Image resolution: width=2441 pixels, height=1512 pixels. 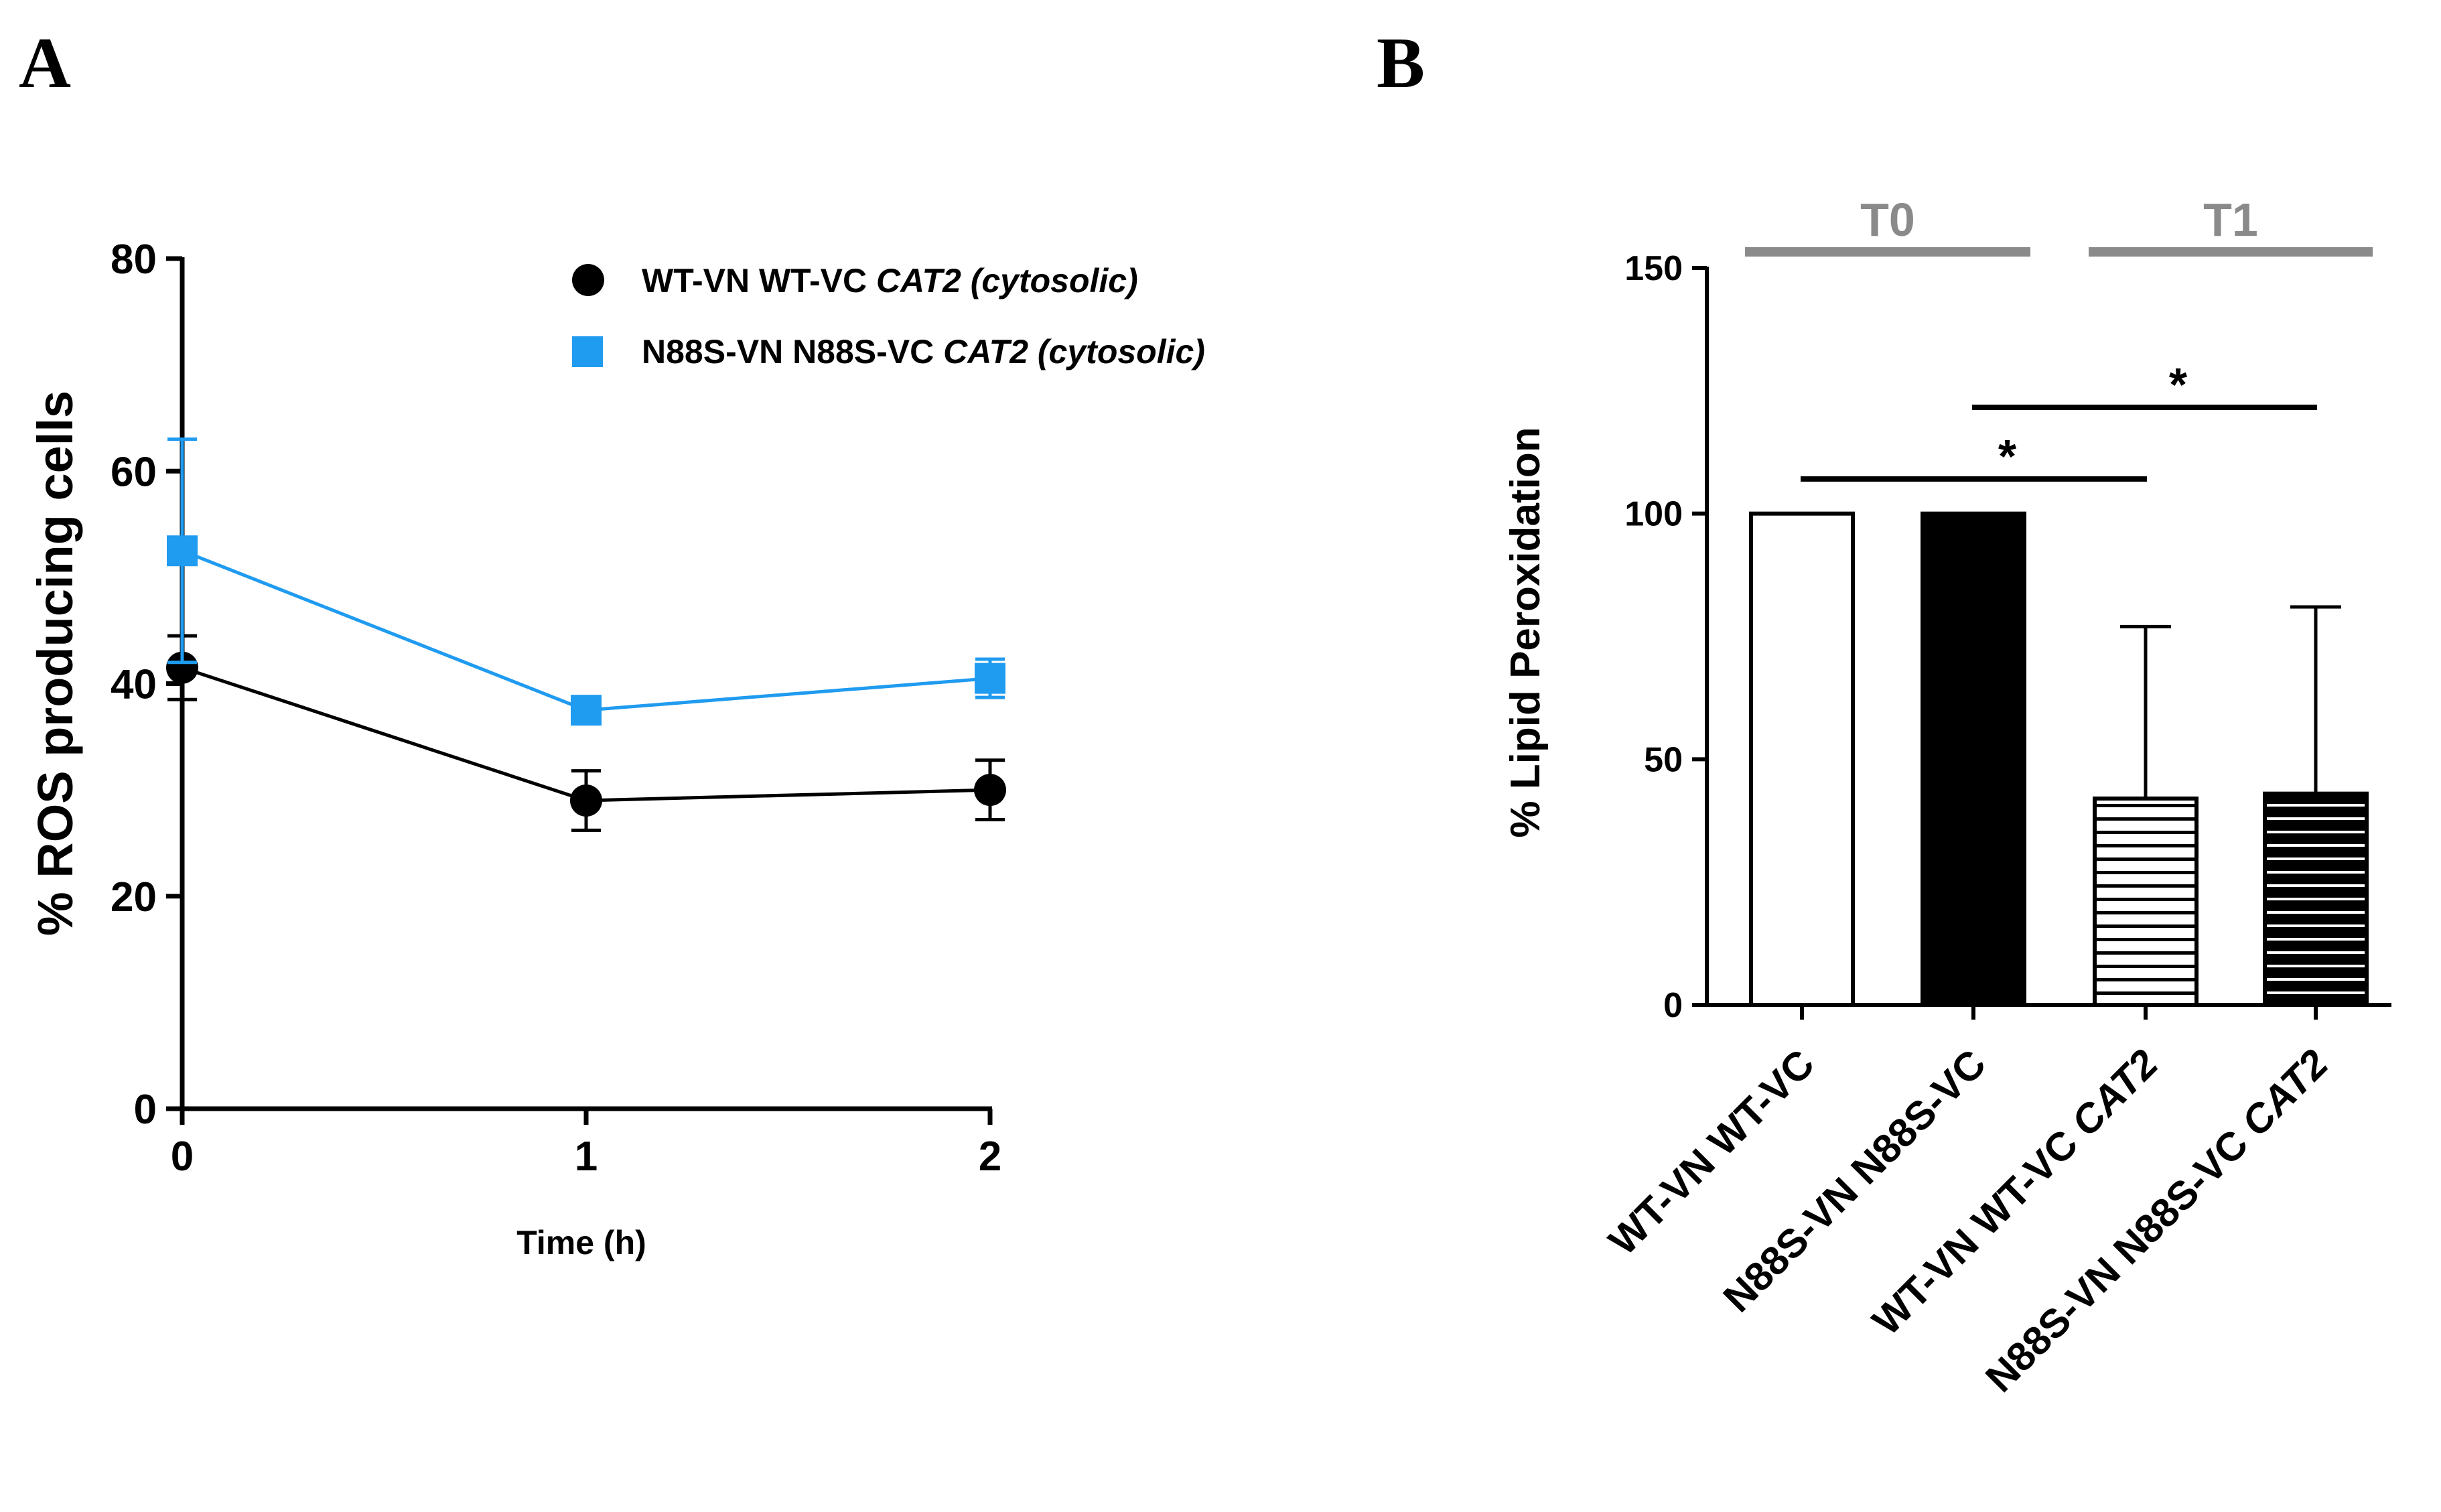 I want to click on y-tick-label: 60, so click(x=134, y=472).